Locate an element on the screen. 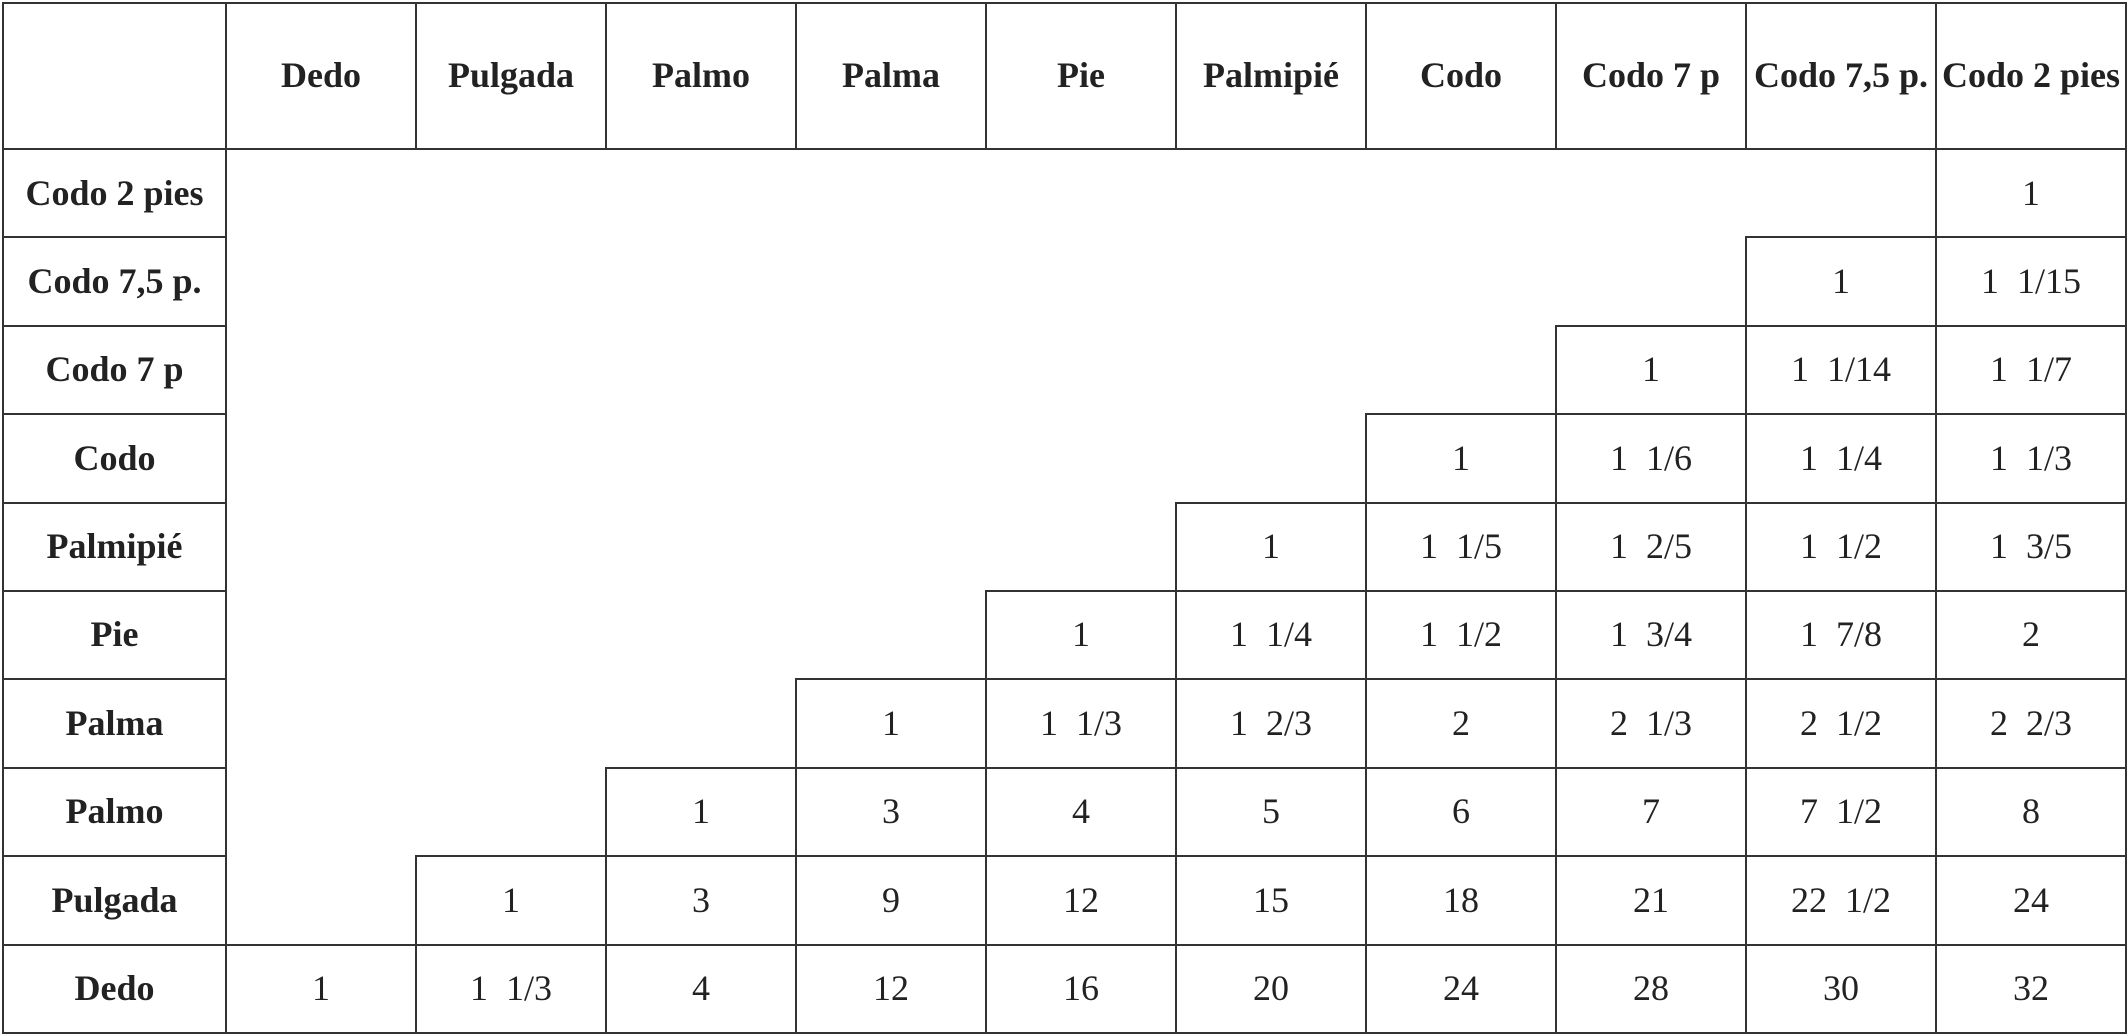 The width and height of the screenshot is (2127, 1035). table-row: Palmo 1 3 4 5 6 7 7 1/2 8 is located at coordinates (1064, 812).